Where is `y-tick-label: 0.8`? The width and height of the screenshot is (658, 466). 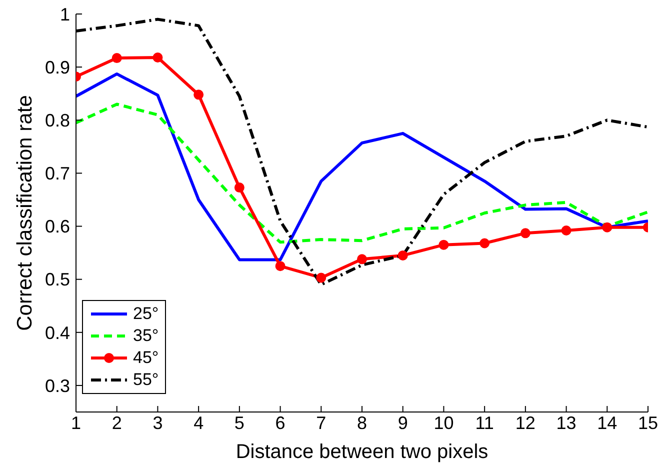 y-tick-label: 0.8 is located at coordinates (57, 120).